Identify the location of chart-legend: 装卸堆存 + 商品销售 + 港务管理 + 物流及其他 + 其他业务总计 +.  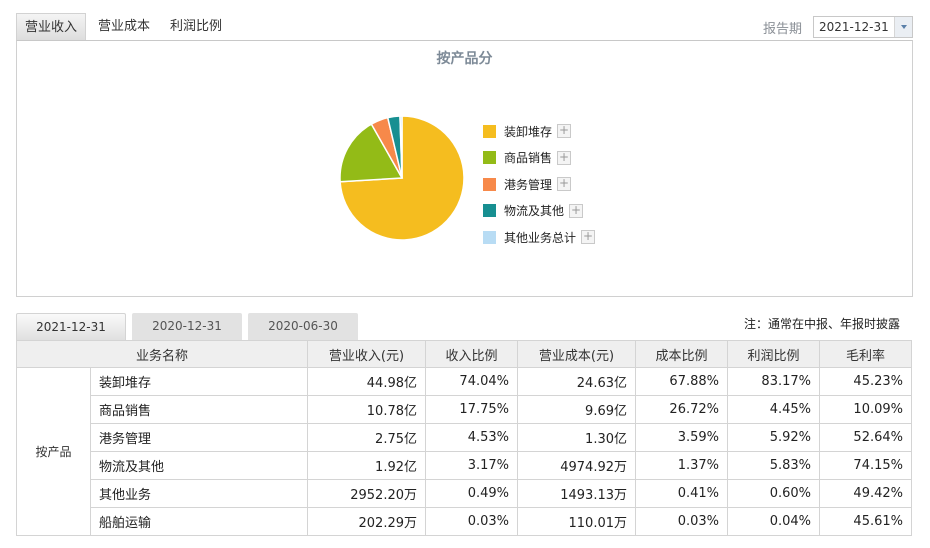
(539, 184).